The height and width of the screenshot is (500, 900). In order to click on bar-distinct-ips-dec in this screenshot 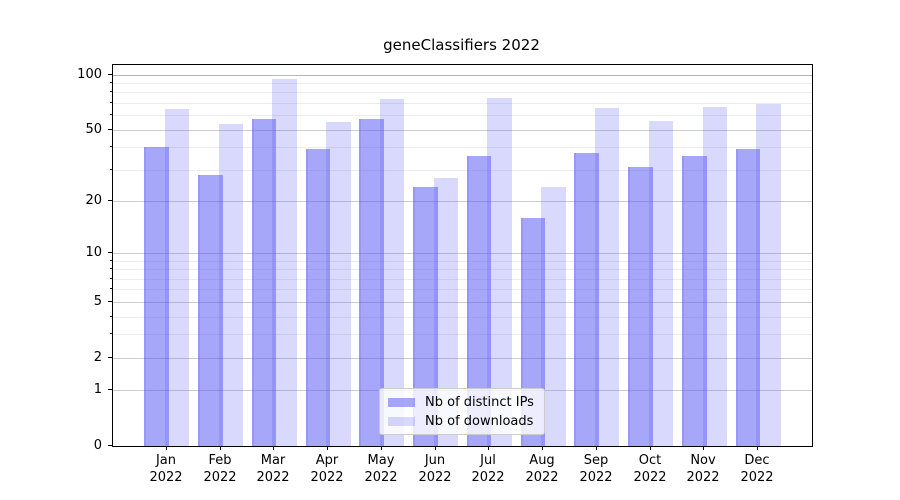, I will do `click(748, 297)`.